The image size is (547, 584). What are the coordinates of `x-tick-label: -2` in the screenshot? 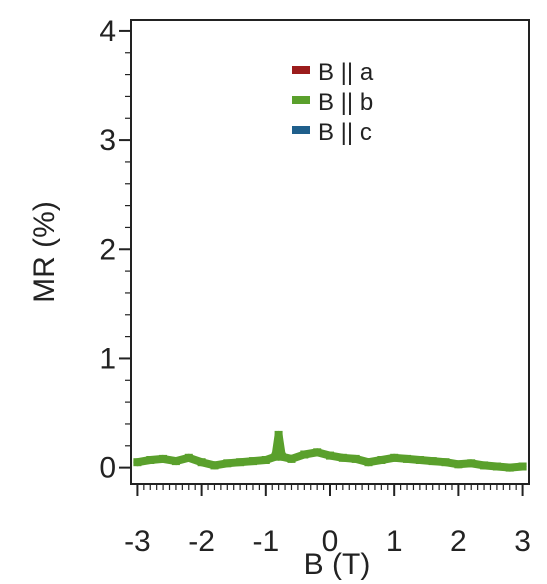 It's located at (201, 541).